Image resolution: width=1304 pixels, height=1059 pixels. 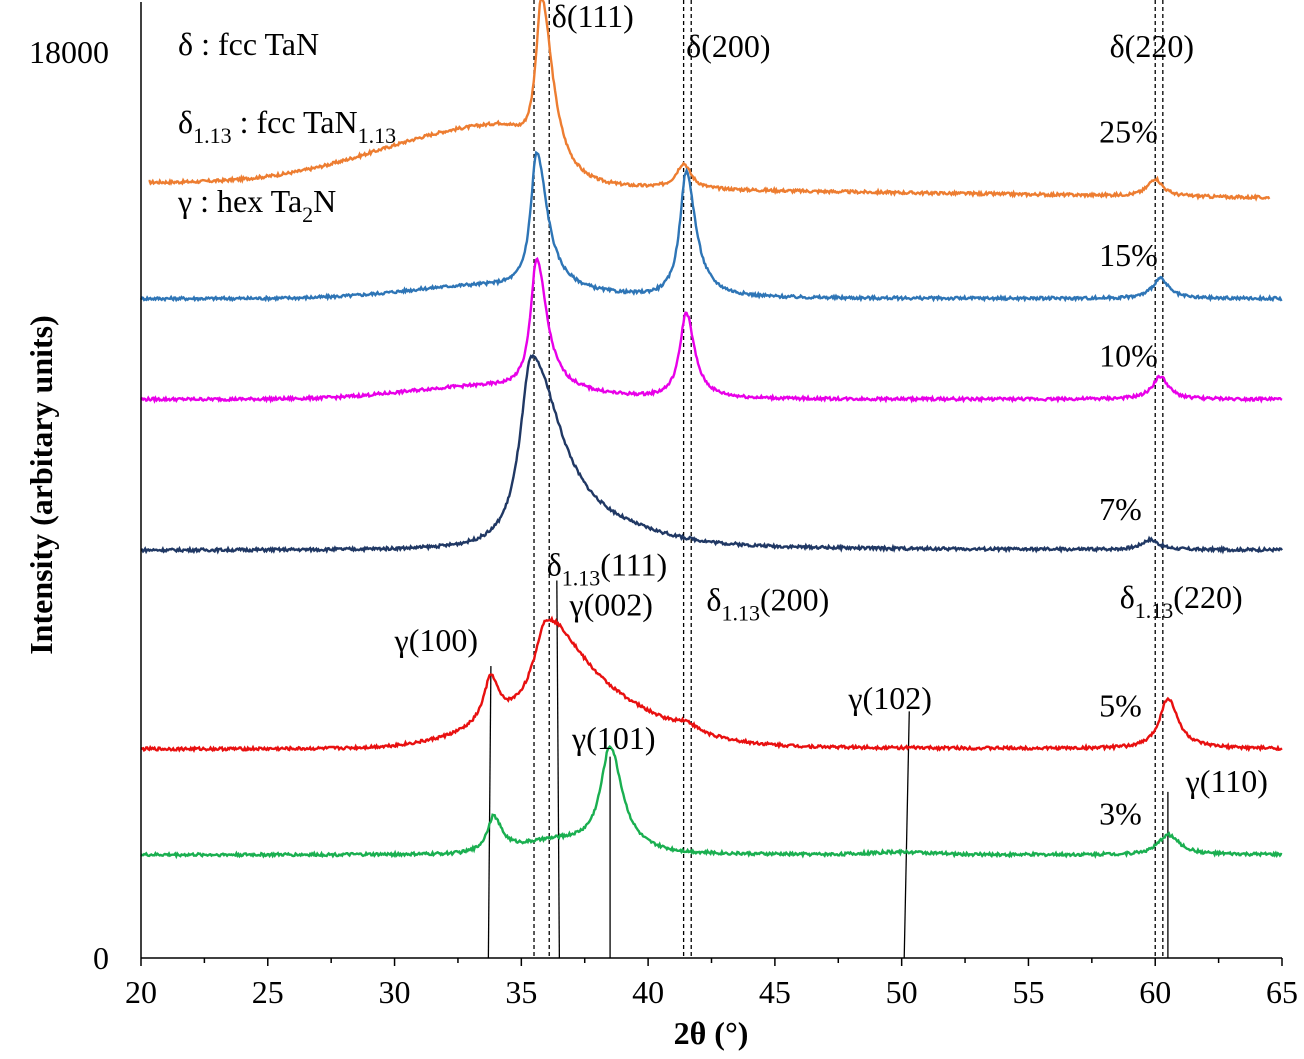 I want to click on y-tick-label: 0, so click(x=101, y=958).